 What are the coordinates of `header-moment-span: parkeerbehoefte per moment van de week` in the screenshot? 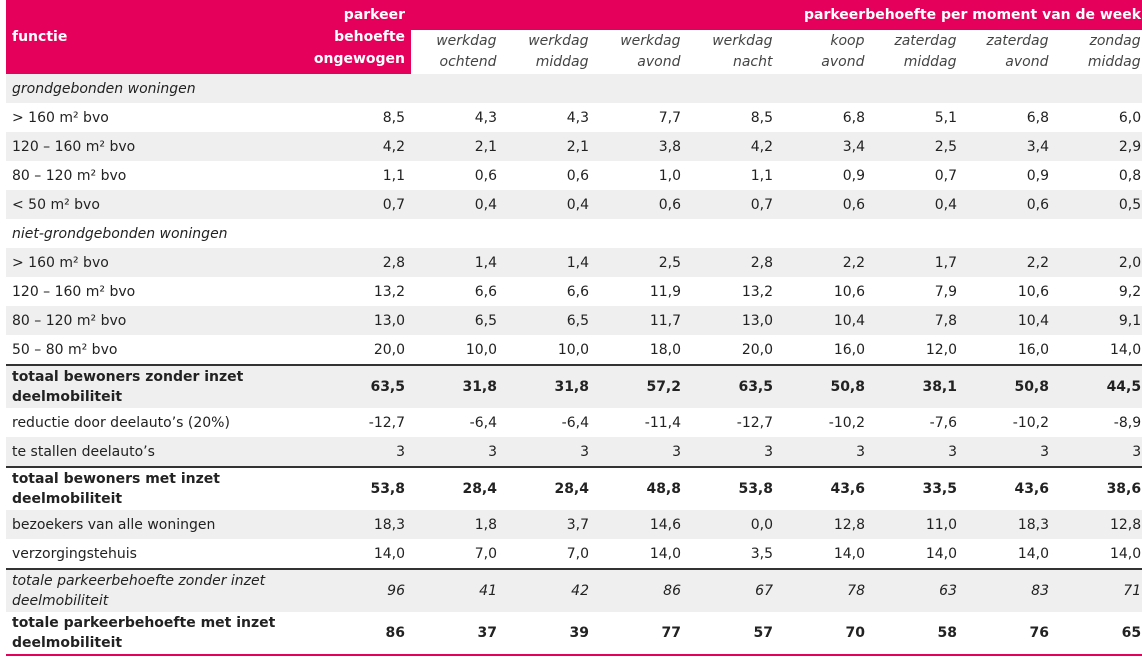 It's located at (776, 15).